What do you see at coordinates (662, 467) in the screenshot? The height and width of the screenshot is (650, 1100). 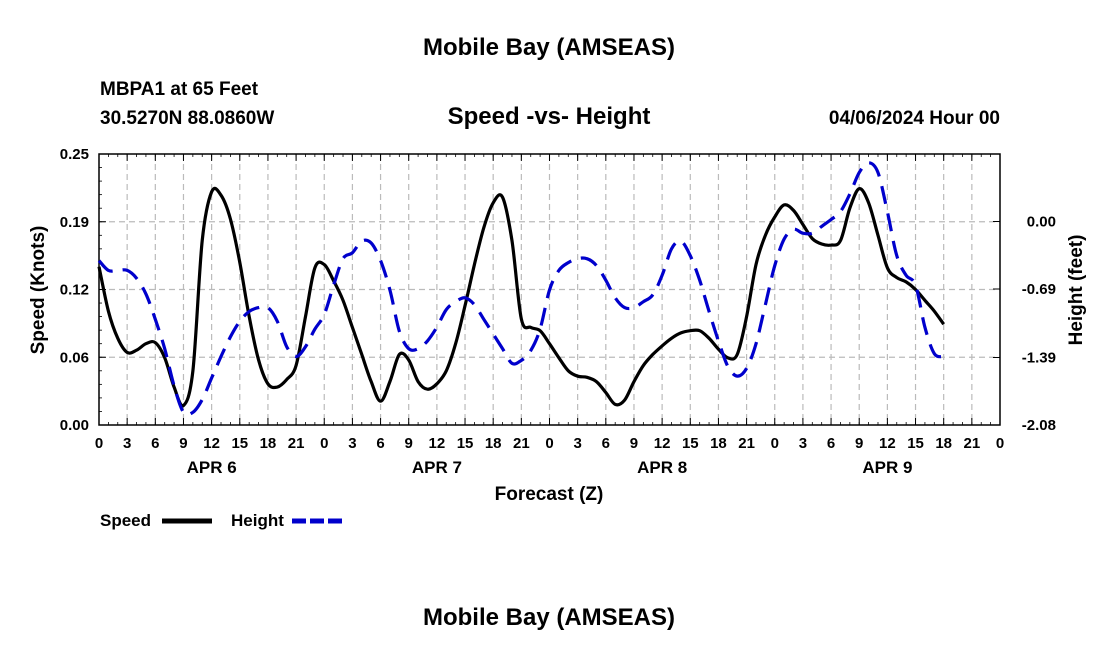 I see `day-label: APR 8` at bounding box center [662, 467].